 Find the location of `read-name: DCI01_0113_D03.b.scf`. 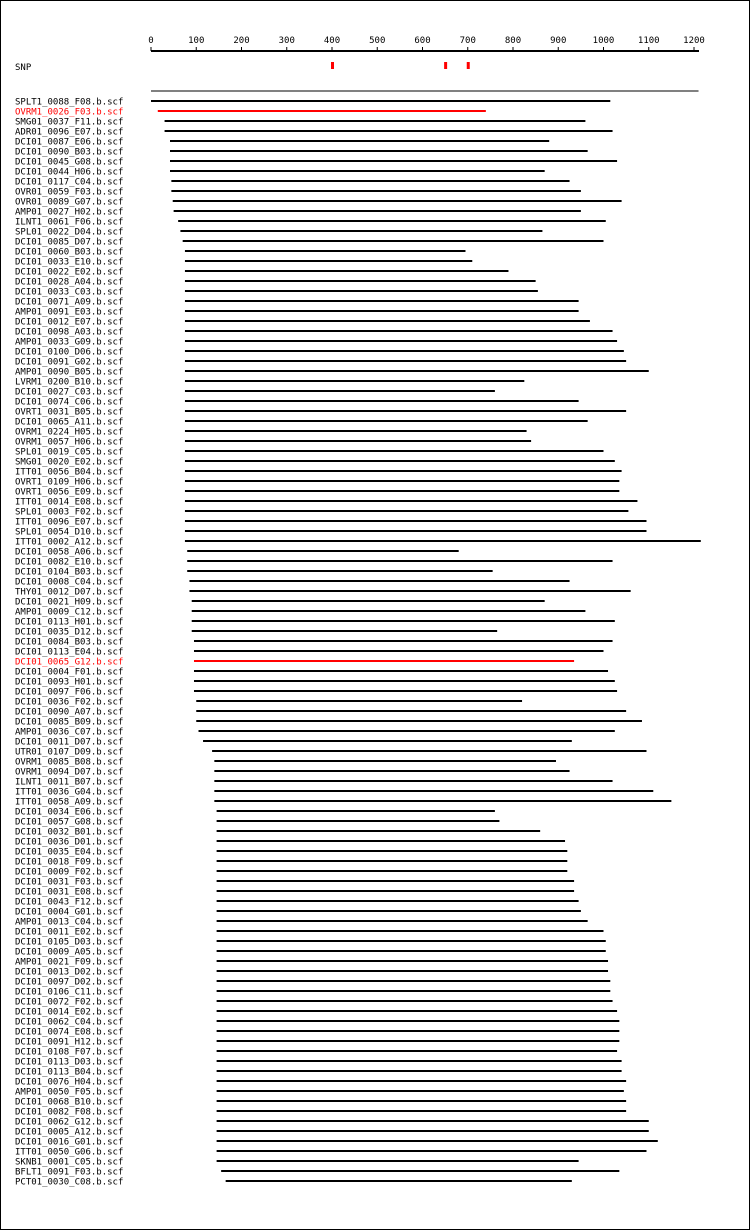

read-name: DCI01_0113_D03.b.scf is located at coordinates (69, 1063).